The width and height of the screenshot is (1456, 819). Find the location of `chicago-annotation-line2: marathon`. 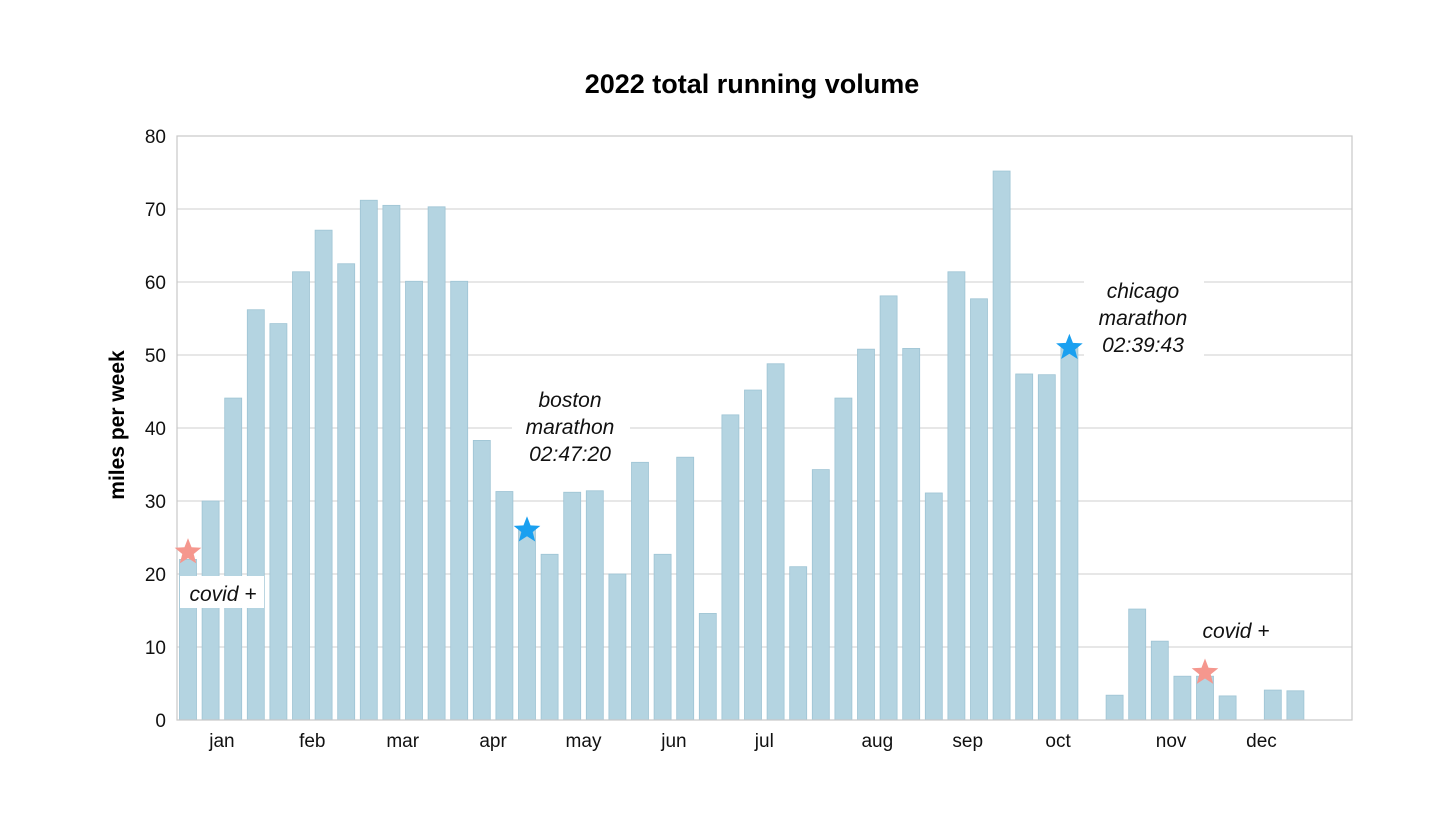

chicago-annotation-line2: marathon is located at coordinates (1143, 318).